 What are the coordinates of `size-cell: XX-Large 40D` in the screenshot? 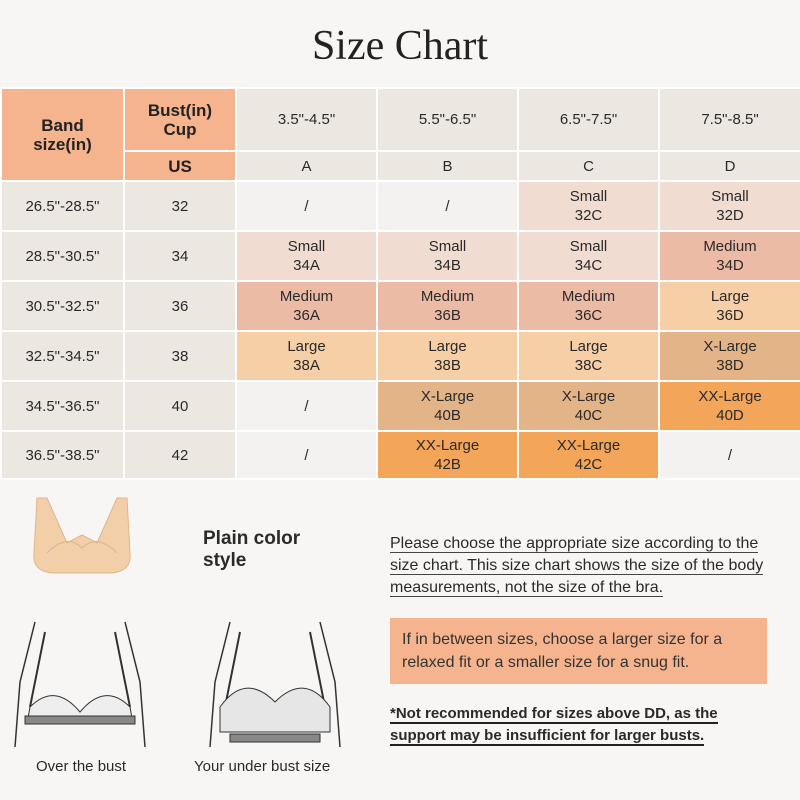 It's located at (729, 406).